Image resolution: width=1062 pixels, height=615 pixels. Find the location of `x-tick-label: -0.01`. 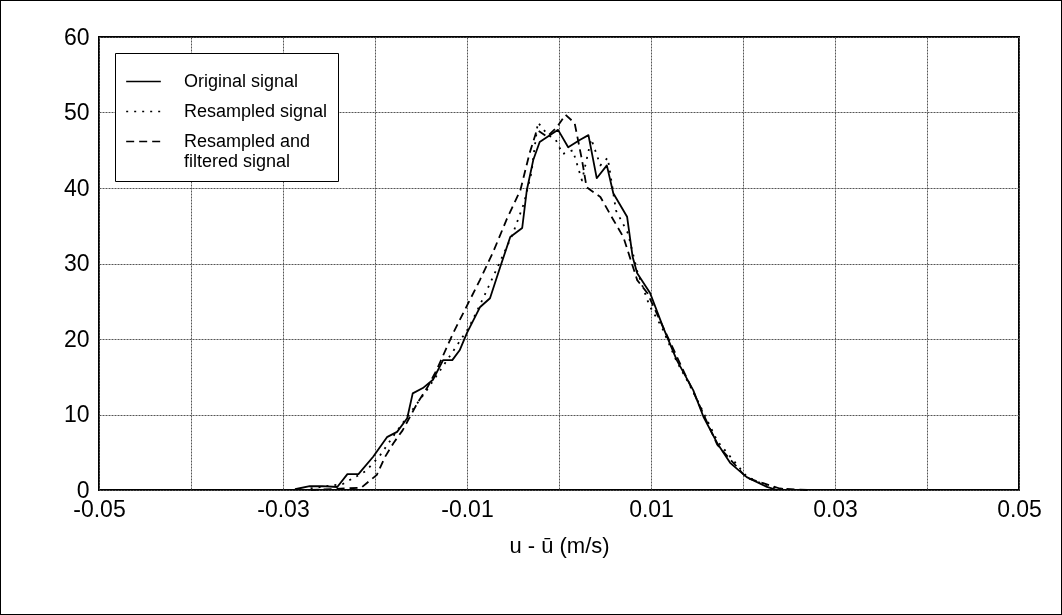

x-tick-label: -0.01 is located at coordinates (467, 508).